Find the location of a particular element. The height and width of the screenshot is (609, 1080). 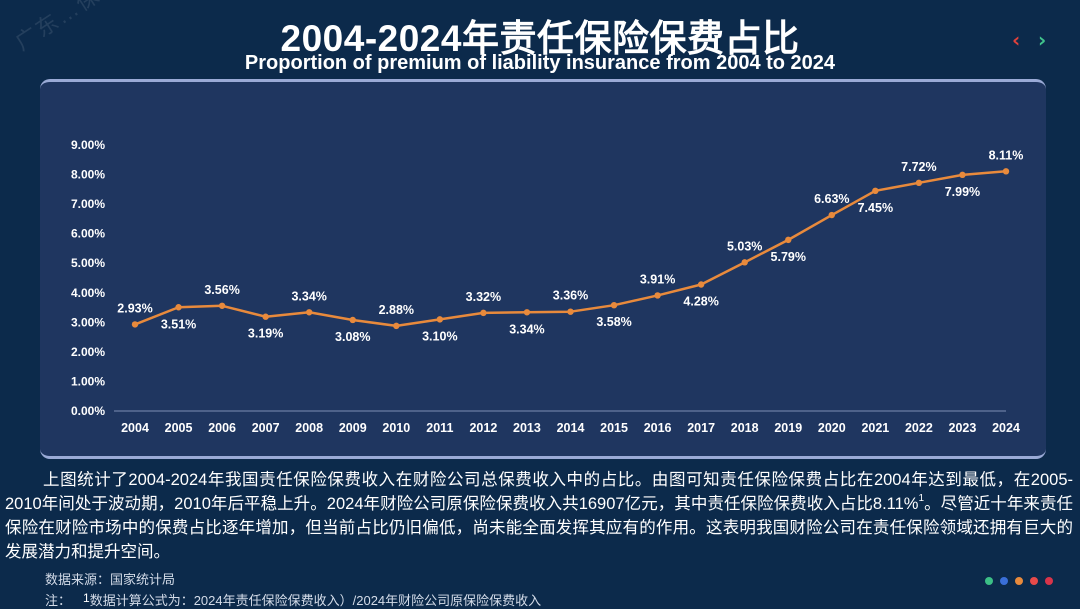

footnote-text: 数据计算公式为：2024年责任保险保费收入）/2024年财险公司原保险保费收入 is located at coordinates (315, 600).